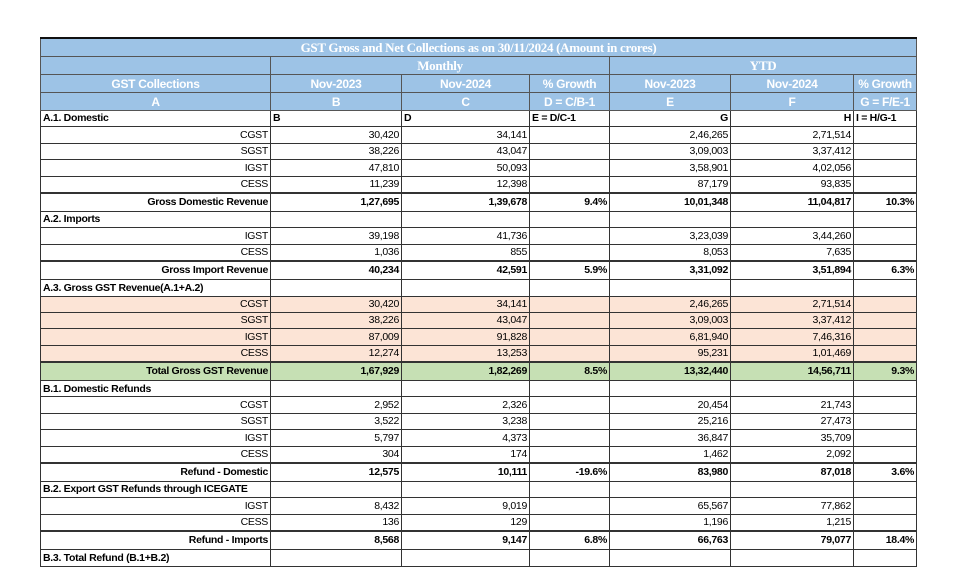 The height and width of the screenshot is (567, 960). I want to click on column-header: Nov-2024, so click(792, 83).